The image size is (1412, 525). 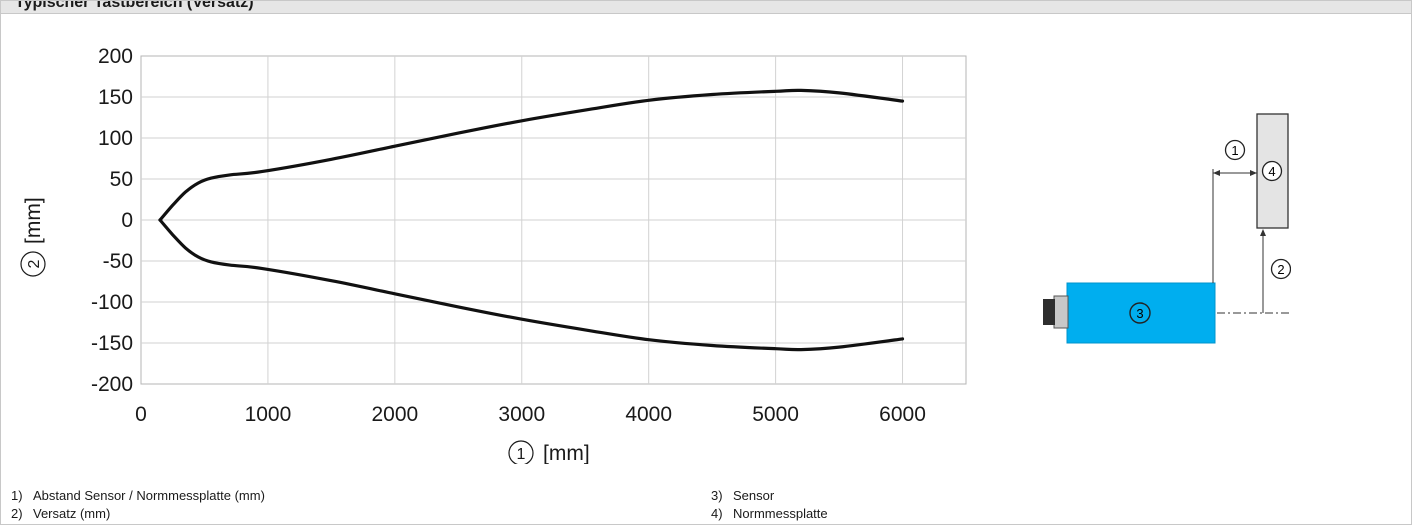 What do you see at coordinates (648, 414) in the screenshot?
I see `x-tick-label: 4000` at bounding box center [648, 414].